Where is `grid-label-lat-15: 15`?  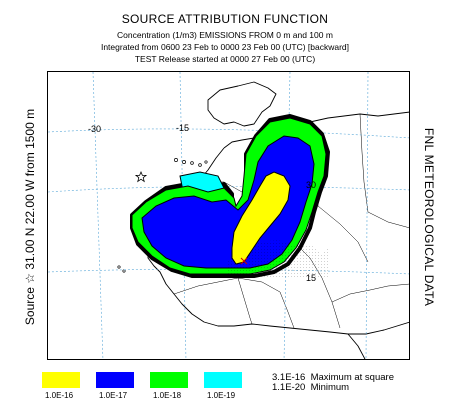
grid-label-lat-15: 15 is located at coordinates (311, 278).